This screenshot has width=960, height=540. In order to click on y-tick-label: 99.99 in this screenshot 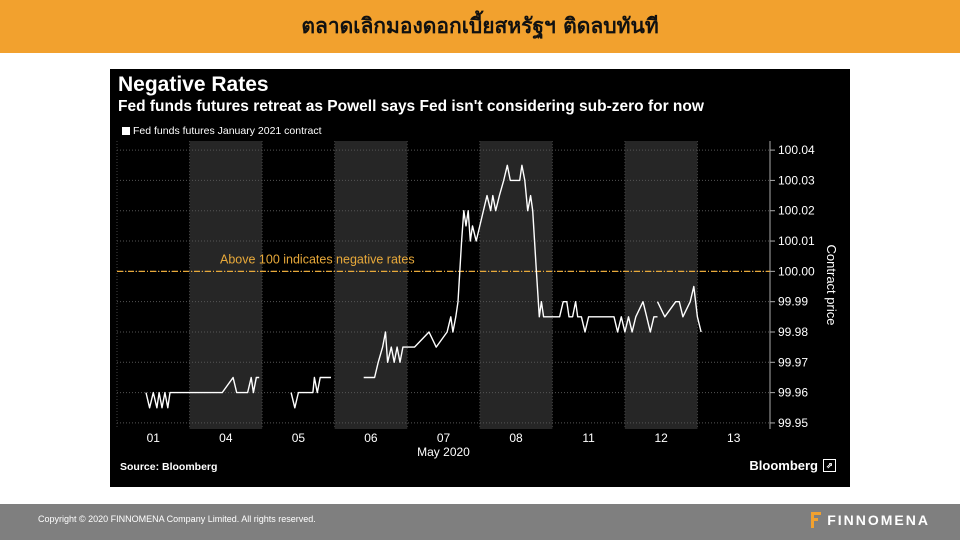, I will do `click(793, 302)`.